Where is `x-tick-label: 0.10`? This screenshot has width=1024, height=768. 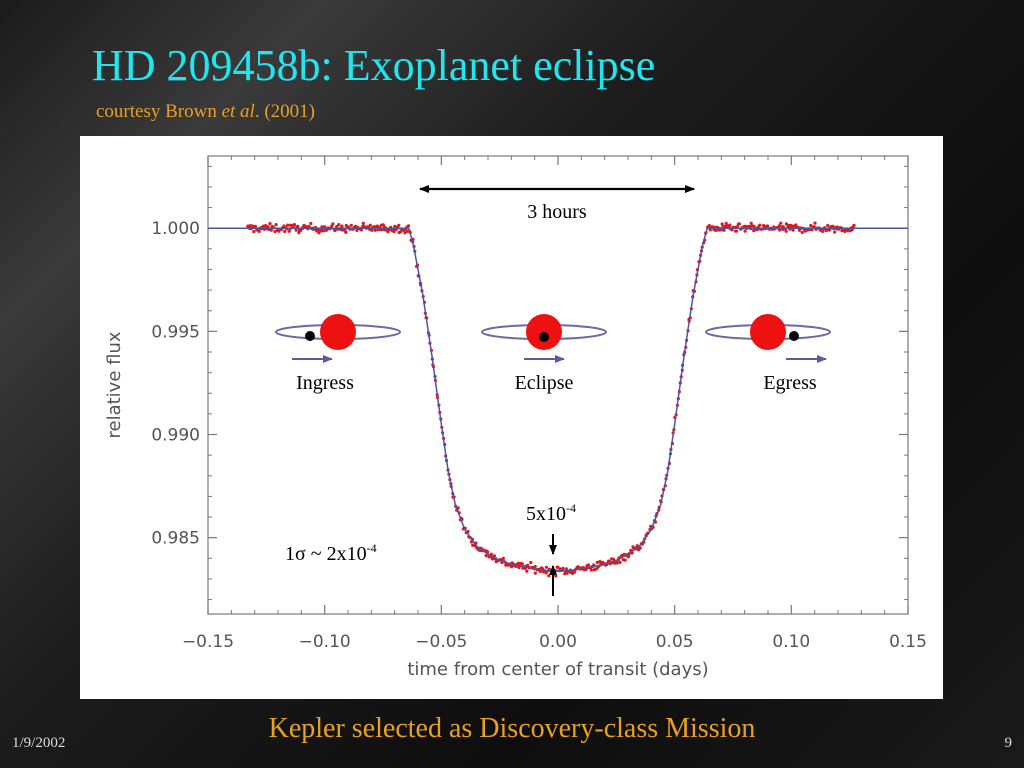 x-tick-label: 0.10 is located at coordinates (791, 642).